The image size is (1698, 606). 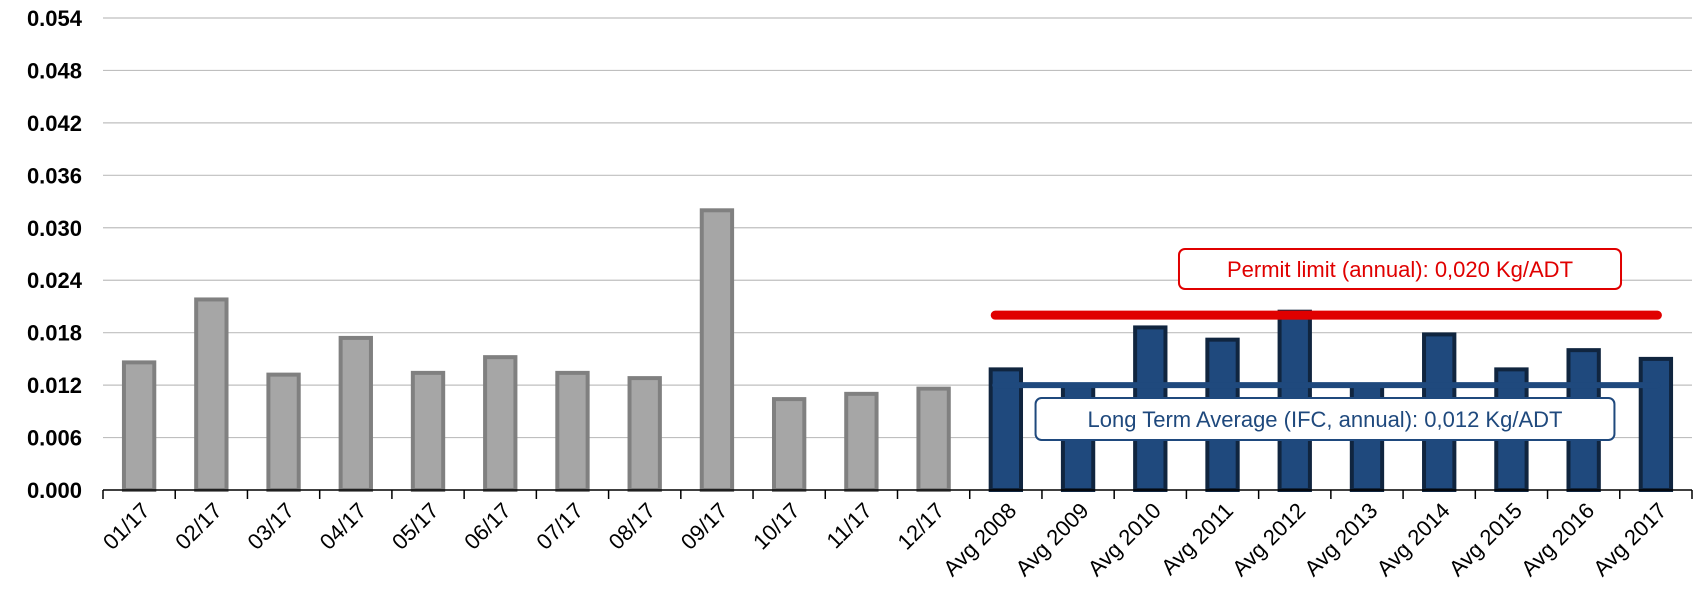 What do you see at coordinates (1340, 539) in the screenshot?
I see `x-tick-label: Avg 2013` at bounding box center [1340, 539].